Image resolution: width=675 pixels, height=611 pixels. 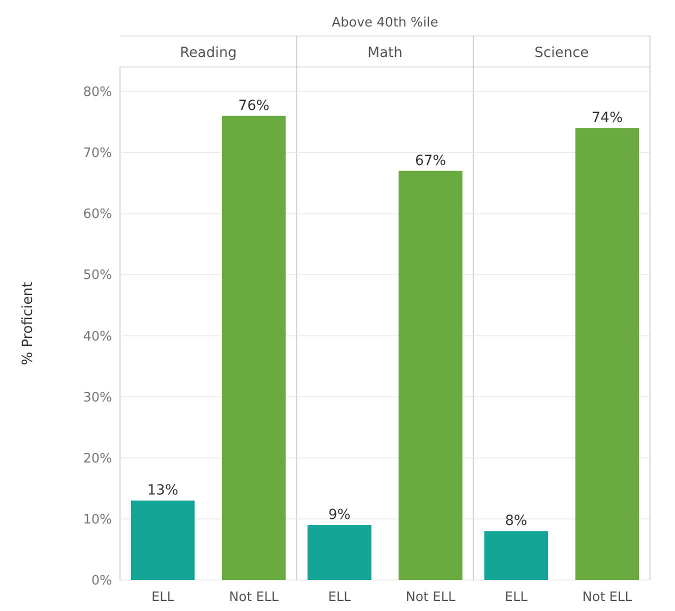 I want to click on data-label: 9%, so click(x=339, y=515).